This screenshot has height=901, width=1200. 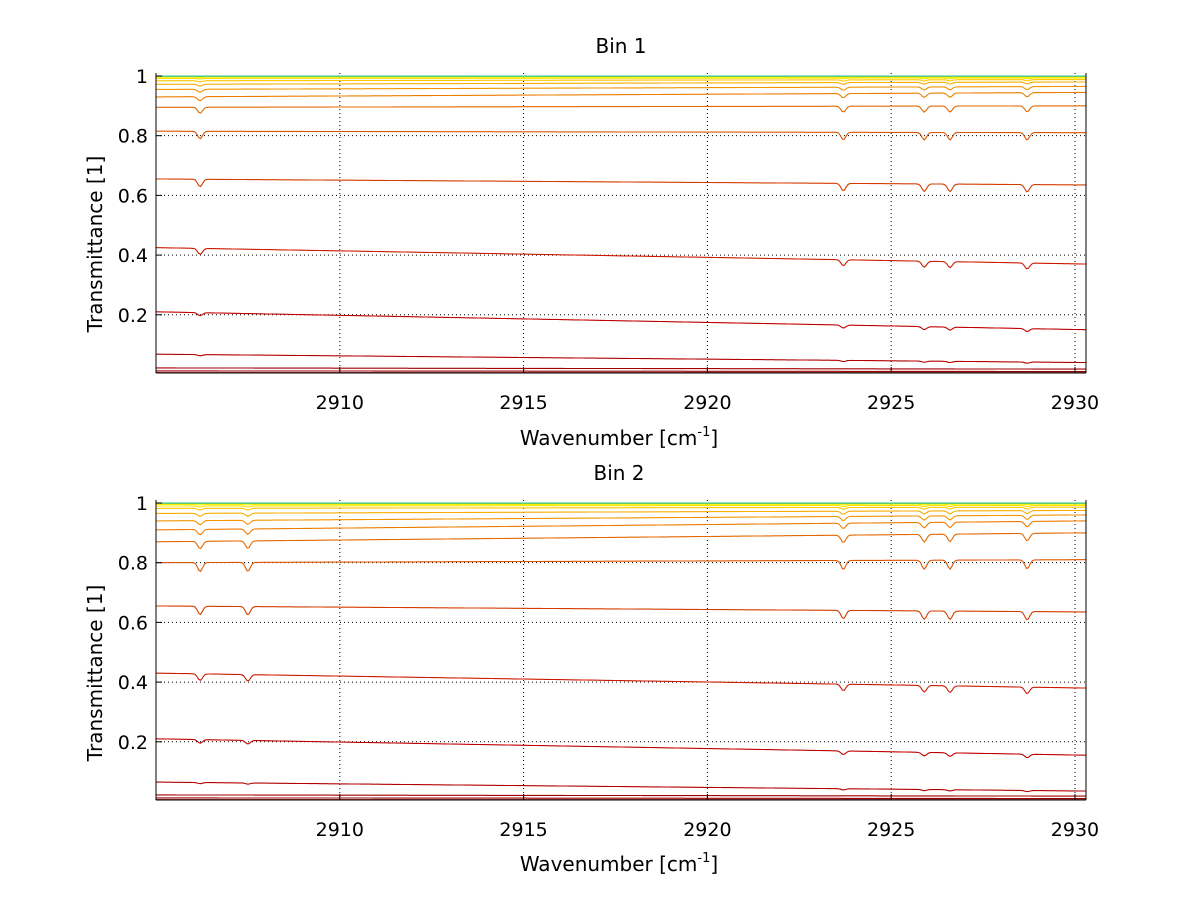 I want to click on chart-title: Bin 2, so click(x=618, y=473).